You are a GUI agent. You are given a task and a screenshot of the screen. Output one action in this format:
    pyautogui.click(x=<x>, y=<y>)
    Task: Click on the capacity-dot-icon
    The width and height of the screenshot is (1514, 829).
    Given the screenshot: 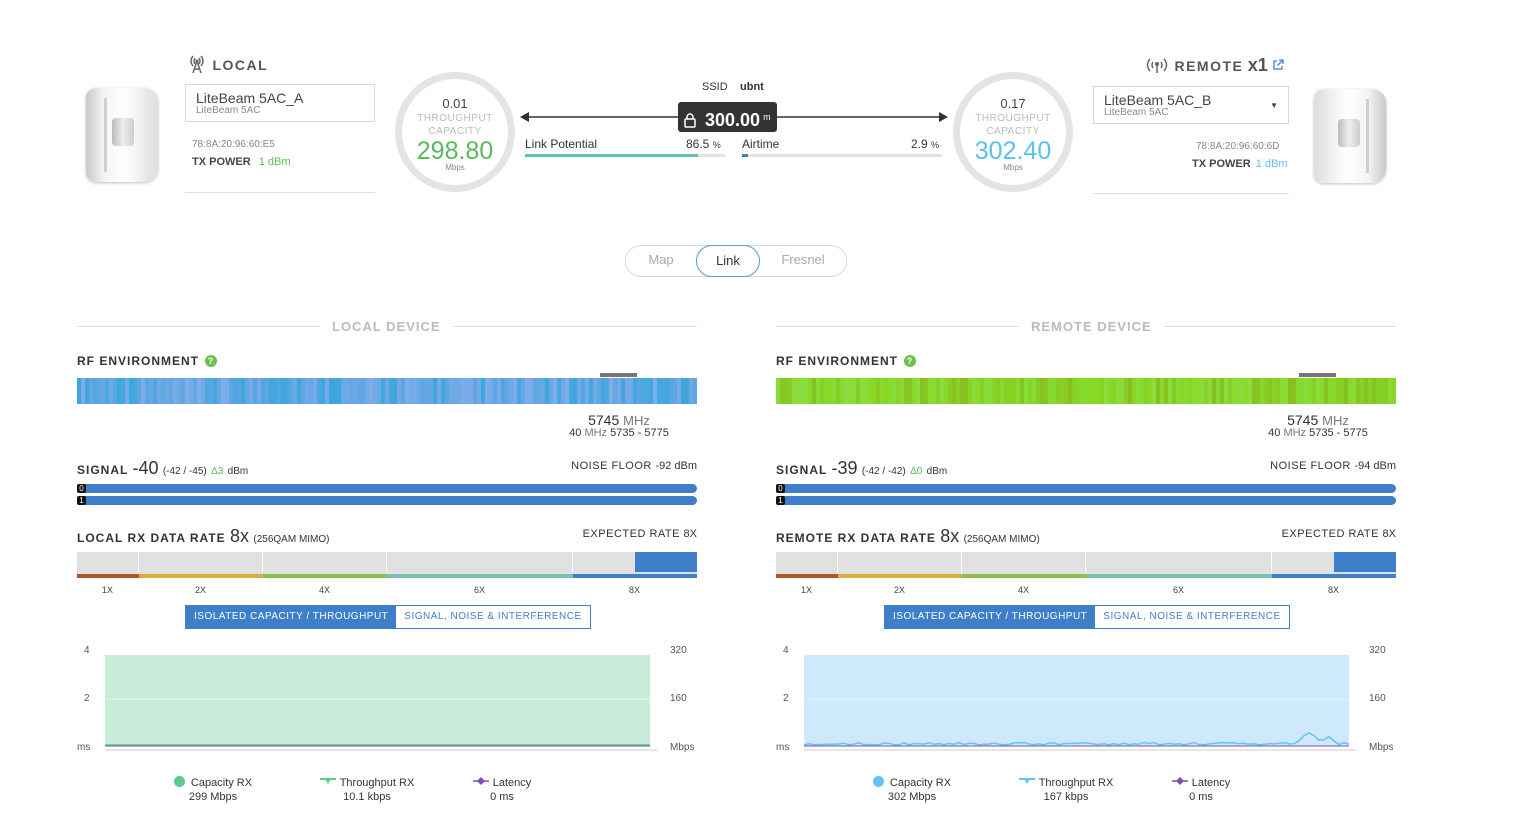 What is the action you would take?
    pyautogui.click(x=179, y=781)
    